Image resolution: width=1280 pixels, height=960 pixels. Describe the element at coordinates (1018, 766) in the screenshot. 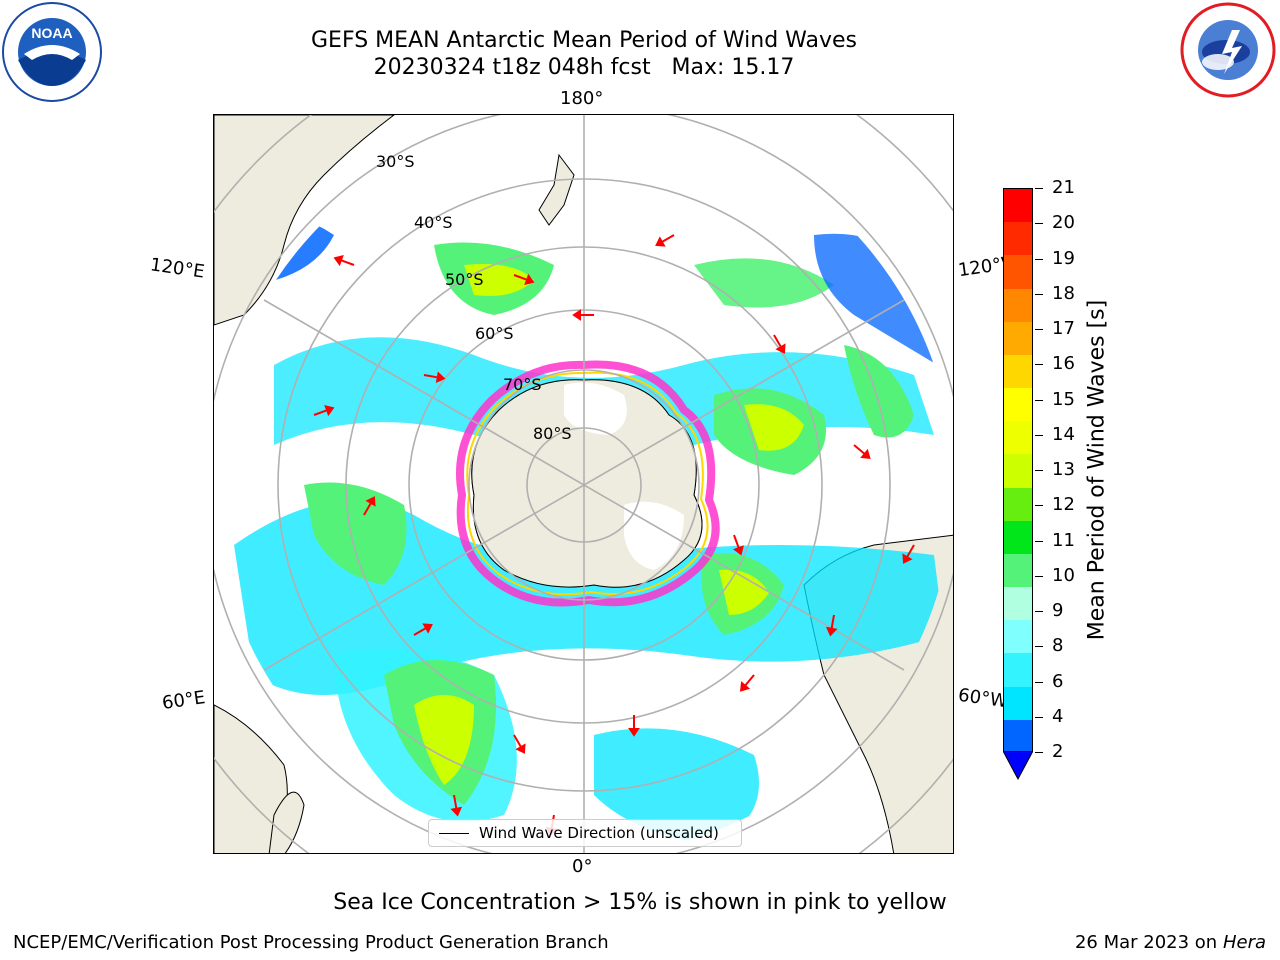

I see `colorbar-extend-arrow` at that location.